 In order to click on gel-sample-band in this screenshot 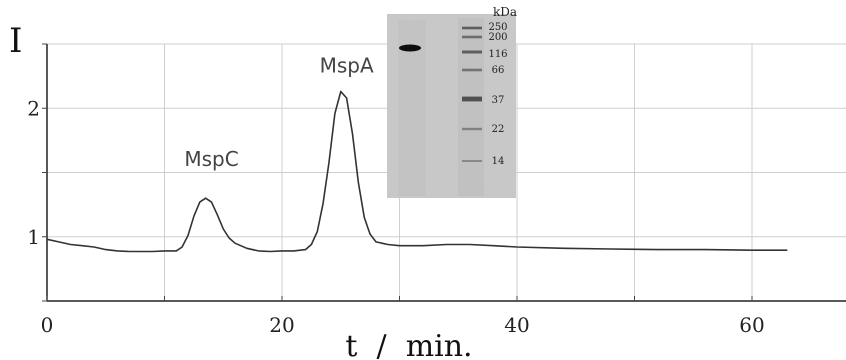, I will do `click(410, 48)`.